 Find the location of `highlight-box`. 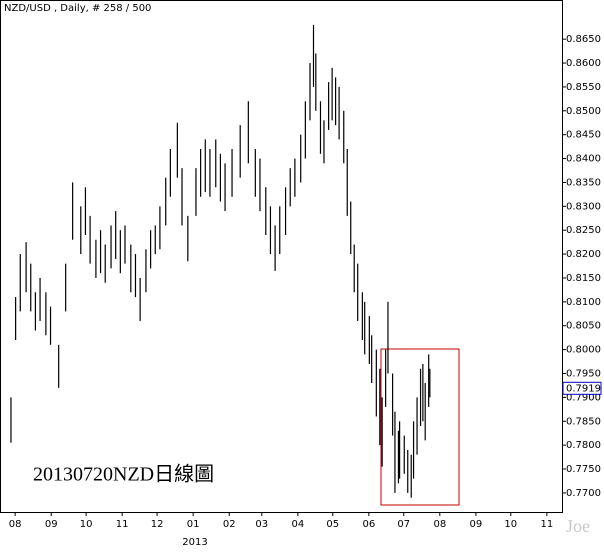

highlight-box is located at coordinates (420, 427).